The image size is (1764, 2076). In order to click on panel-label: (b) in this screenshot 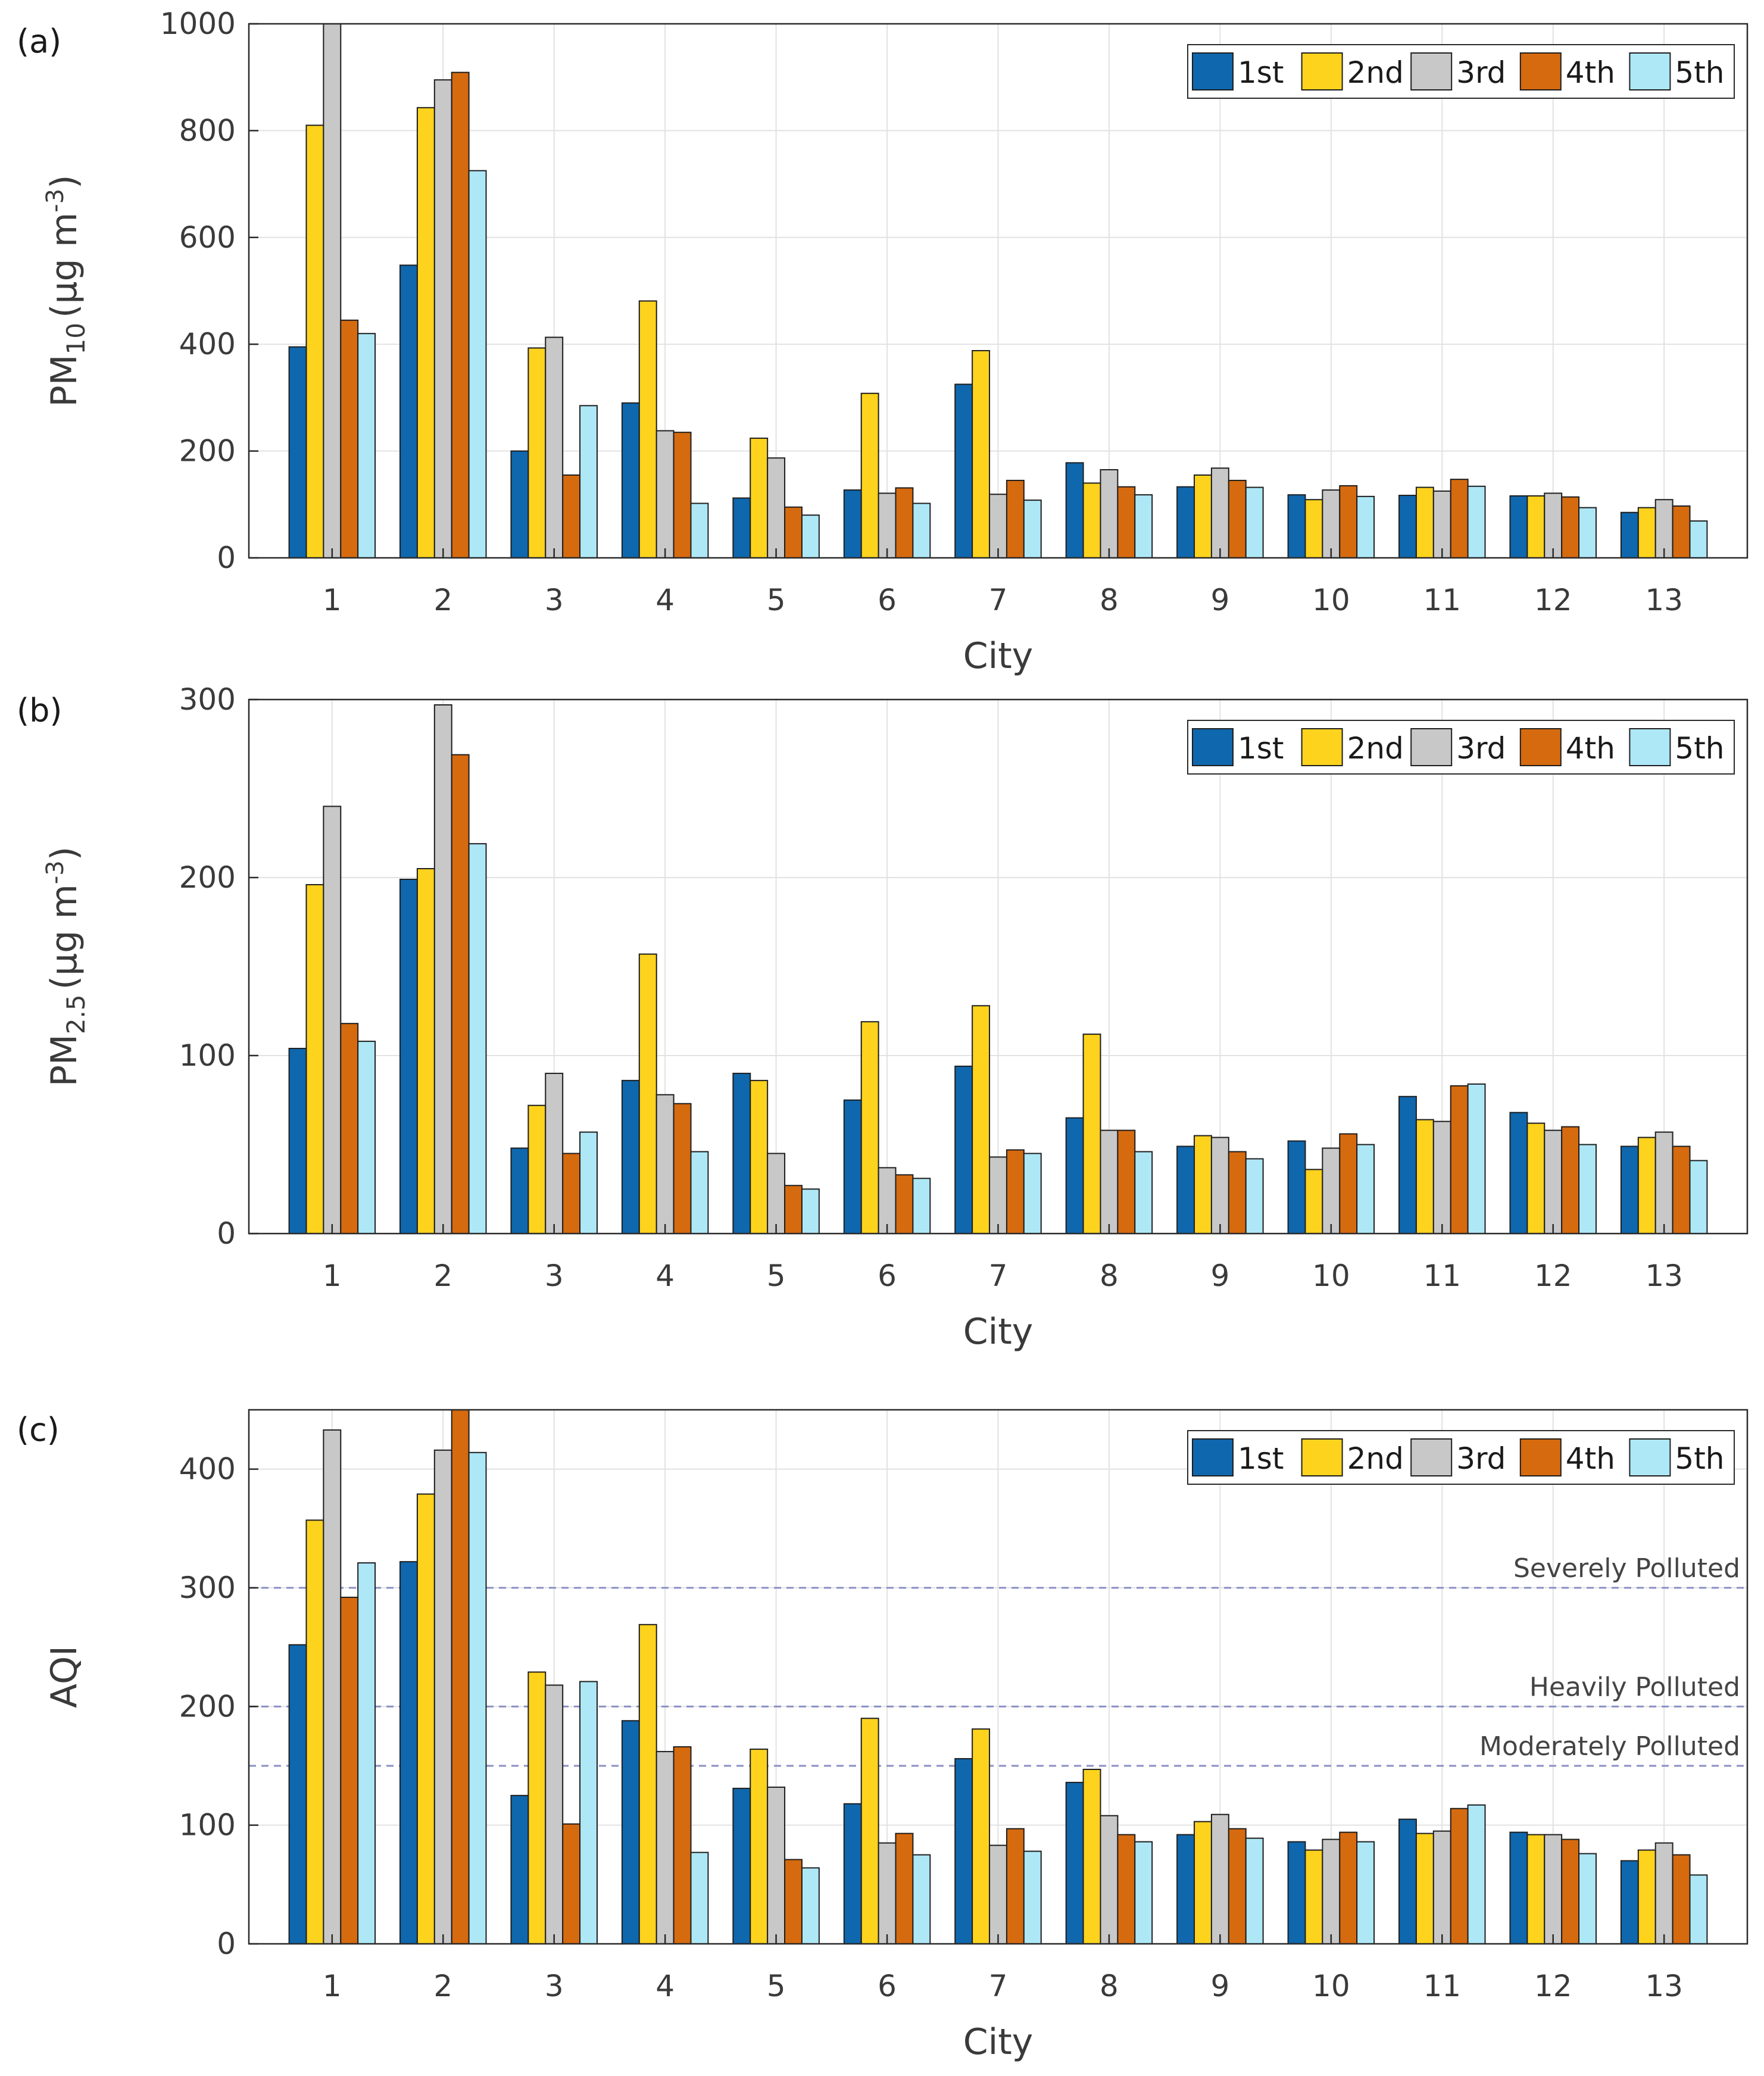, I will do `click(40, 710)`.